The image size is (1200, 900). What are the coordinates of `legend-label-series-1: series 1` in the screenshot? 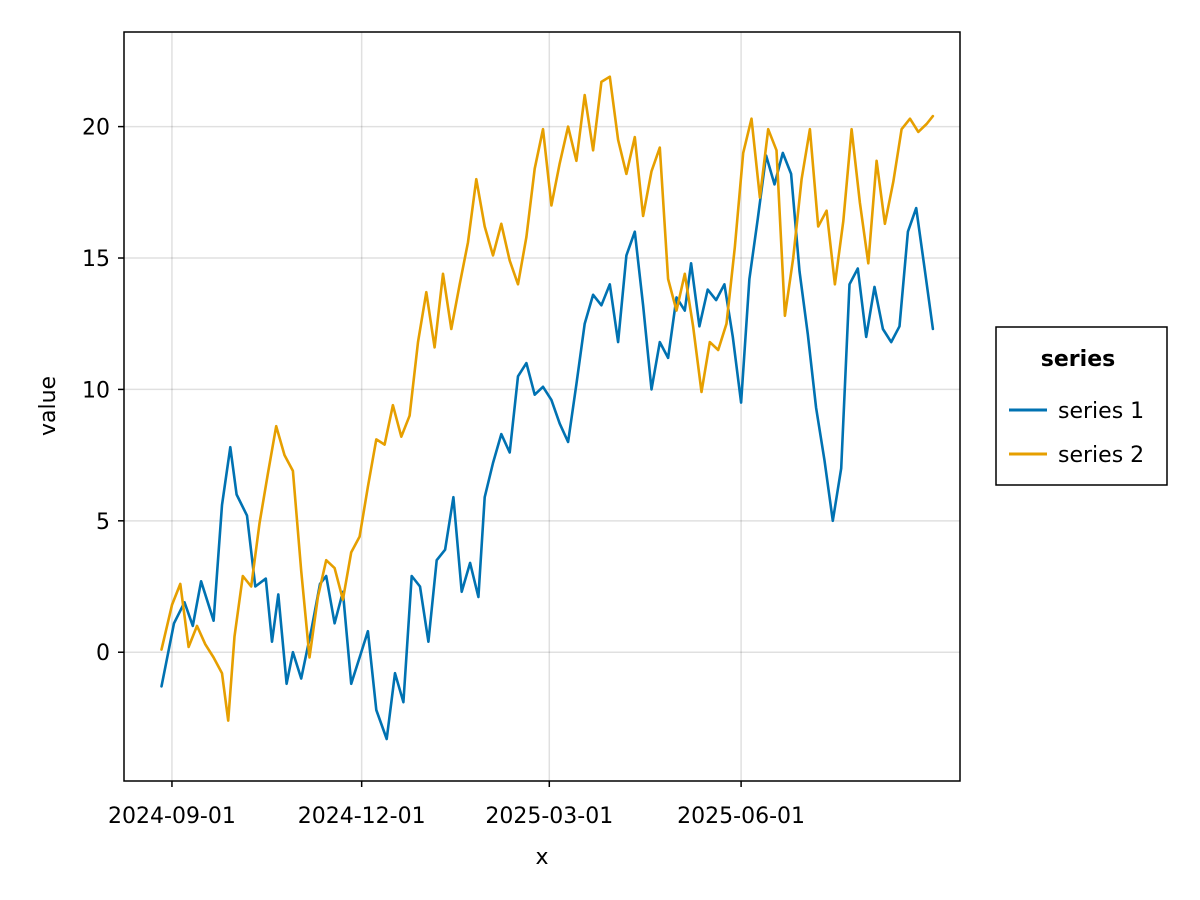 It's located at (1101, 411).